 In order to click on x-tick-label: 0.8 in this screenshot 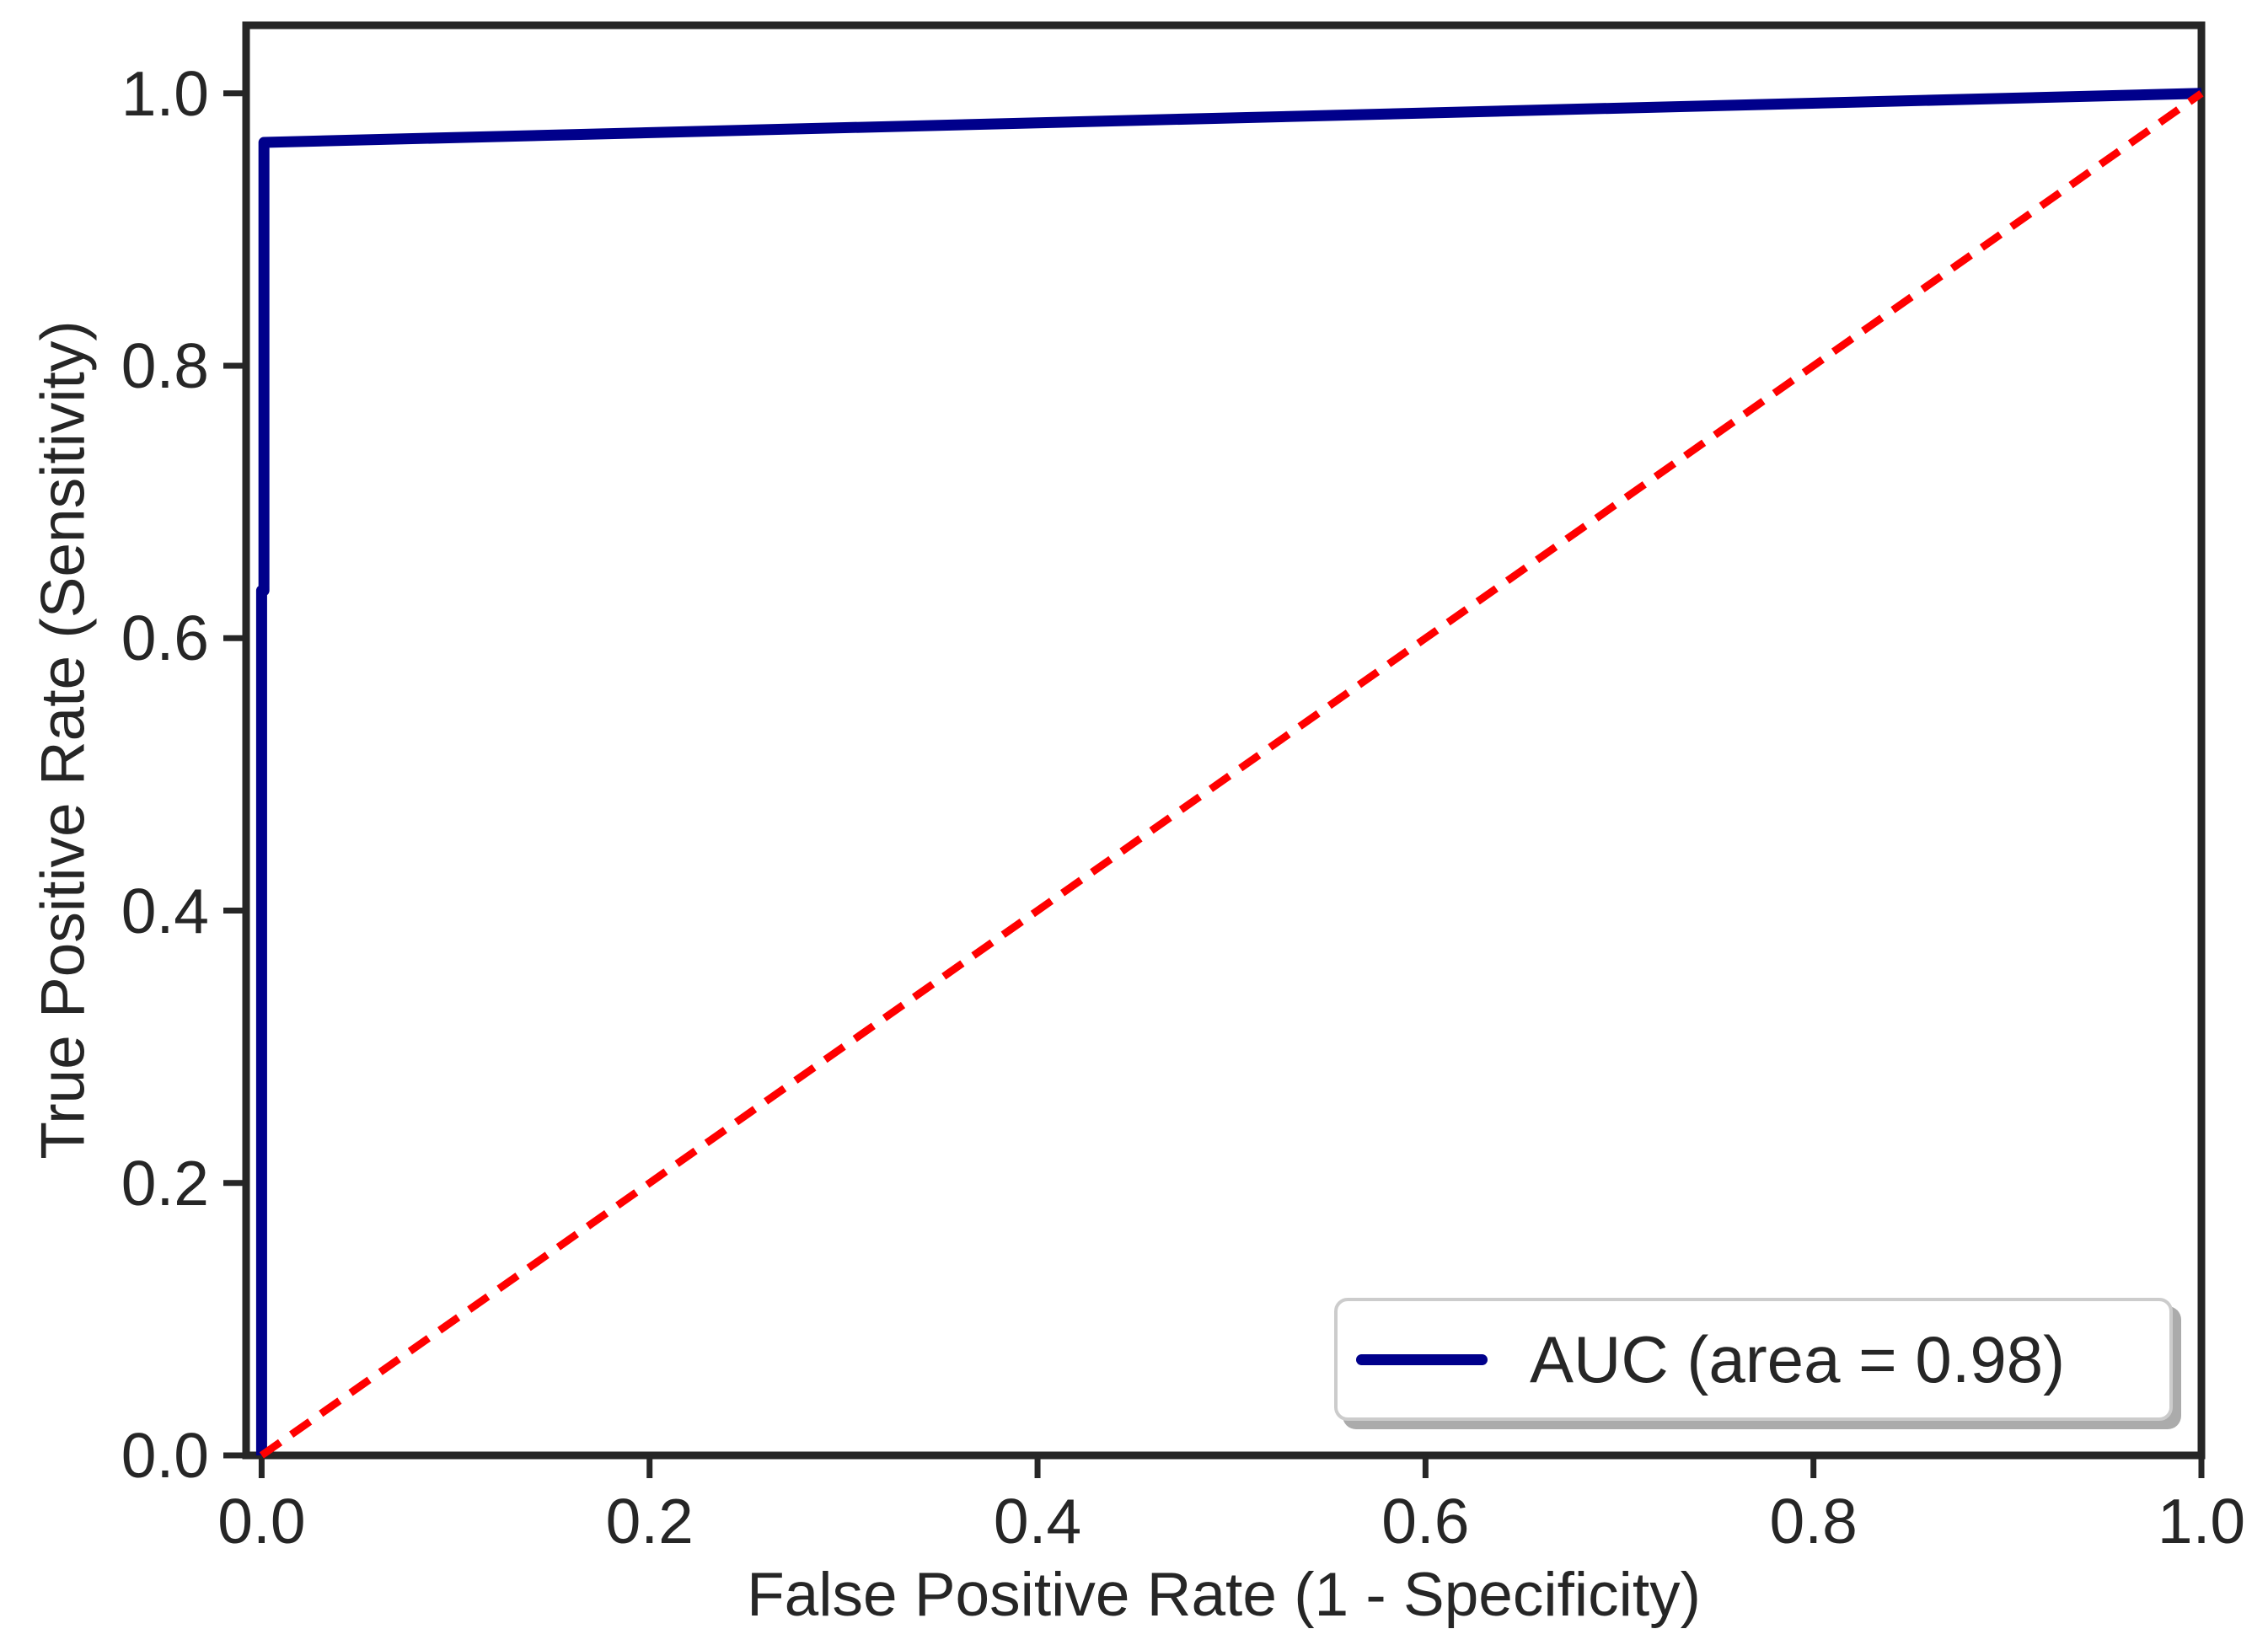, I will do `click(1813, 1521)`.